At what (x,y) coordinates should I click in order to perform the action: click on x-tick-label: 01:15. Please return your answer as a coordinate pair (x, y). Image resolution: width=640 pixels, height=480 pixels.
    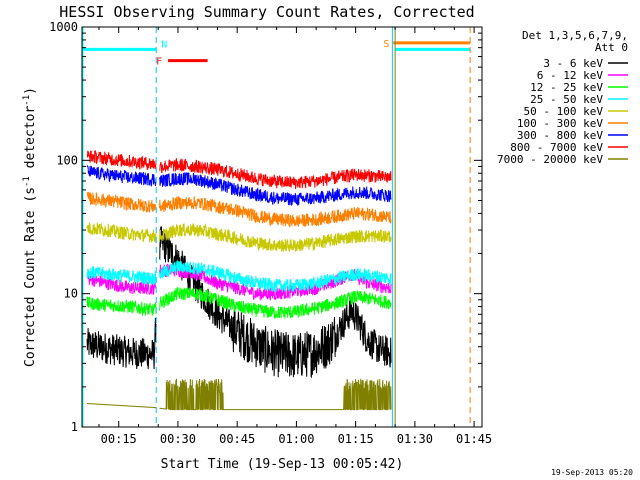
    Looking at the image, I should click on (356, 439).